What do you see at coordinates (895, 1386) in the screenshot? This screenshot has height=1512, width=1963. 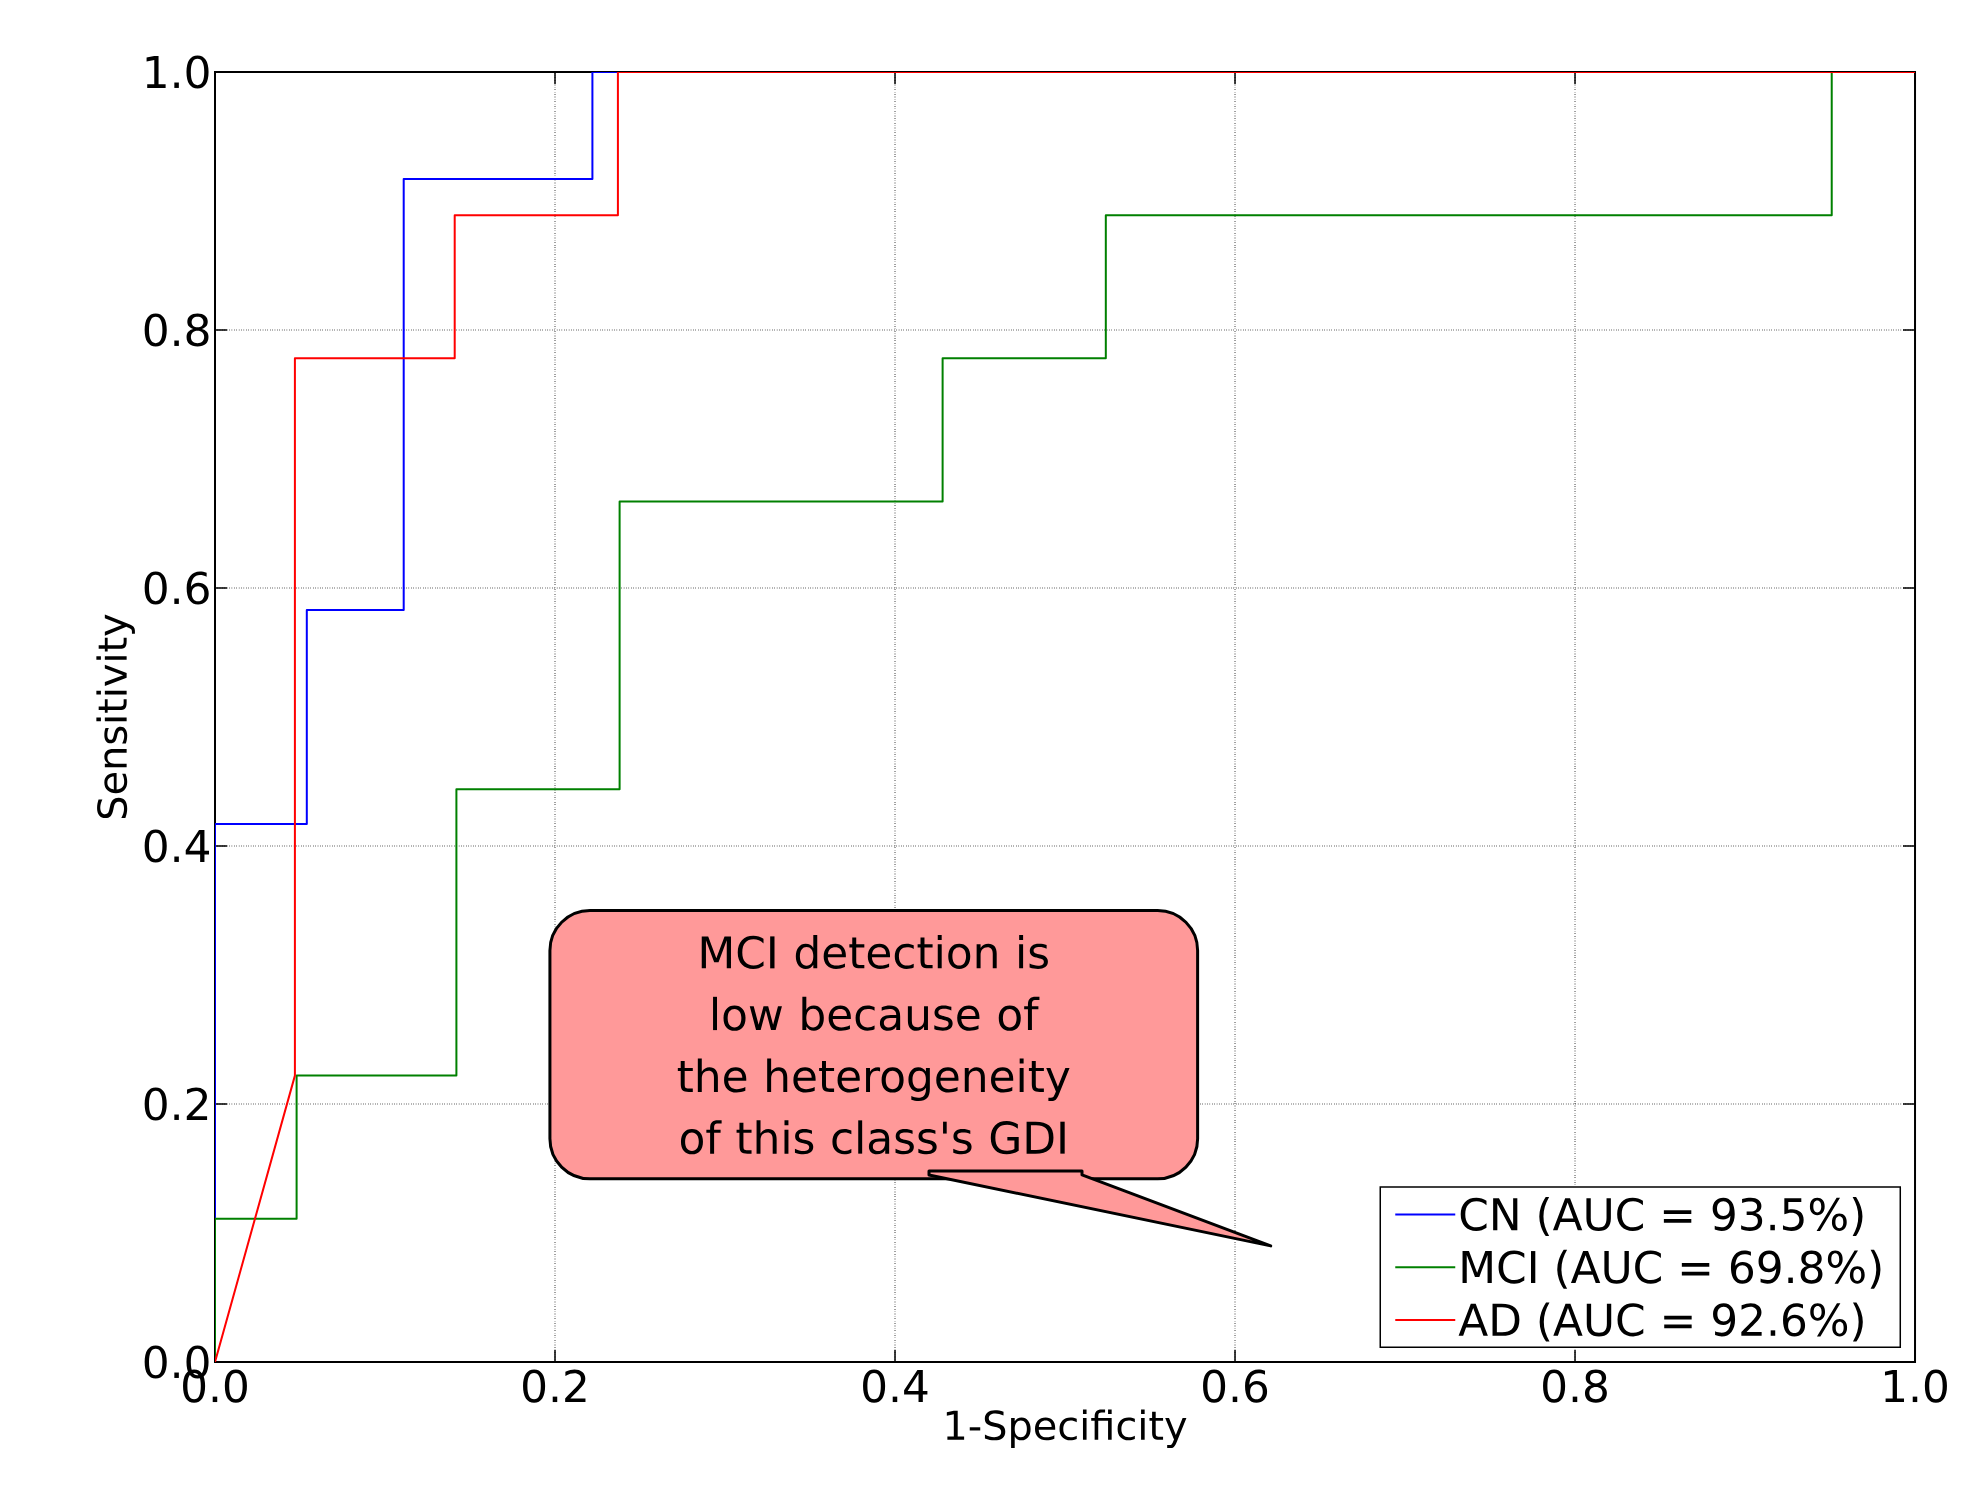 I see `x-tick-label: 0.4` at bounding box center [895, 1386].